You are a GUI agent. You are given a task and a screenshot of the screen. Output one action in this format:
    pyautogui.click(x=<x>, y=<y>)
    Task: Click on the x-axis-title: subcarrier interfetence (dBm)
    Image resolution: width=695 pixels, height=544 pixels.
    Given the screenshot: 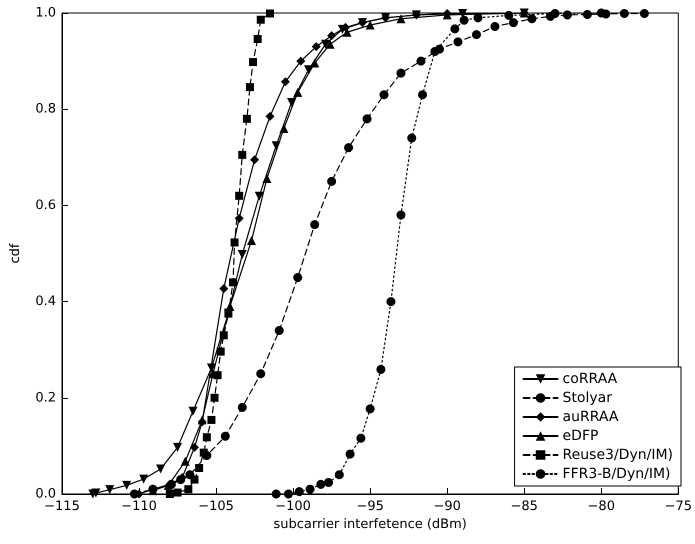 What is the action you would take?
    pyautogui.click(x=370, y=524)
    